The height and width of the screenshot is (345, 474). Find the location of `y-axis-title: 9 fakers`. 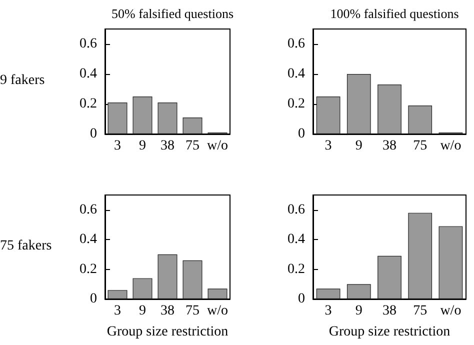

y-axis-title: 9 fakers is located at coordinates (22, 80).